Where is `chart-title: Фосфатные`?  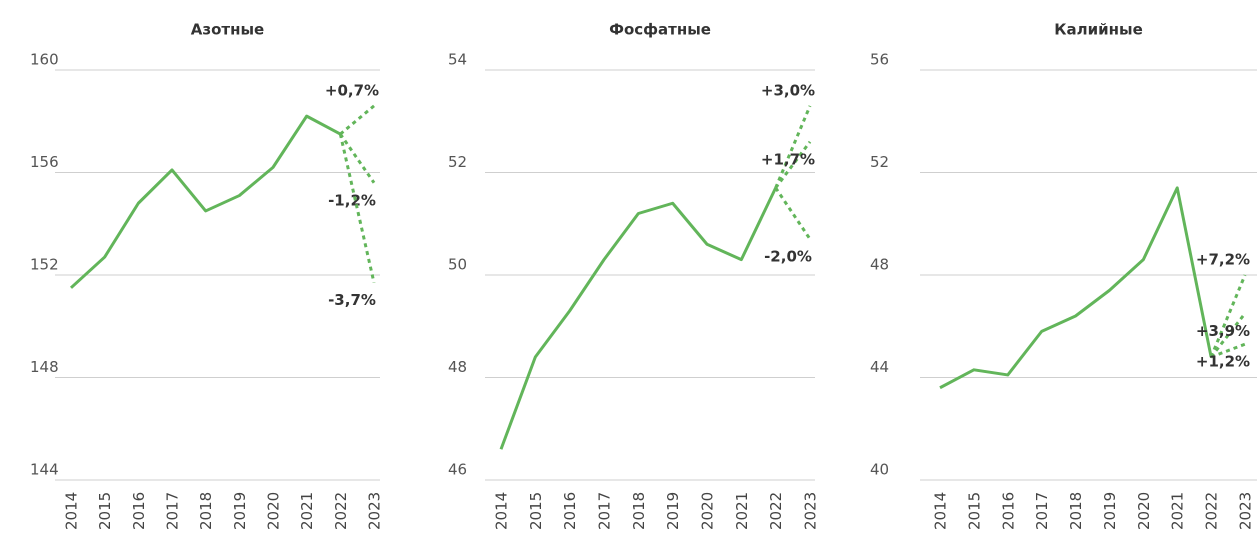
chart-title: Фосфатные is located at coordinates (660, 30).